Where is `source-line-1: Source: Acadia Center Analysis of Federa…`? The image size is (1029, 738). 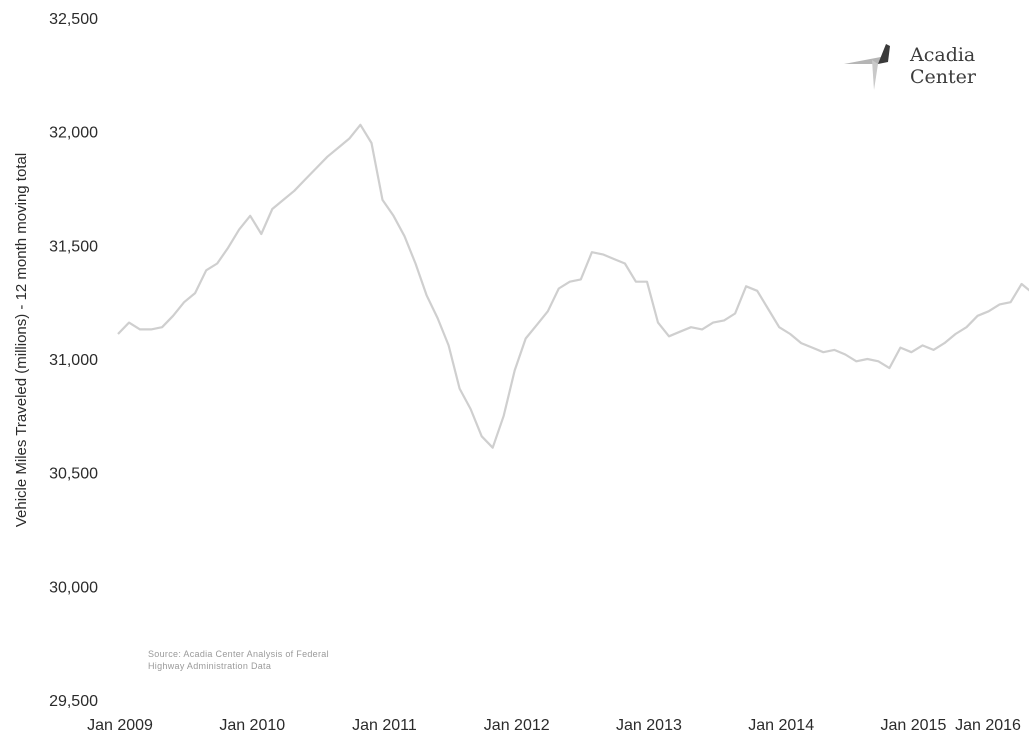
source-line-1: Source: Acadia Center Analysis of Federa… is located at coordinates (238, 654).